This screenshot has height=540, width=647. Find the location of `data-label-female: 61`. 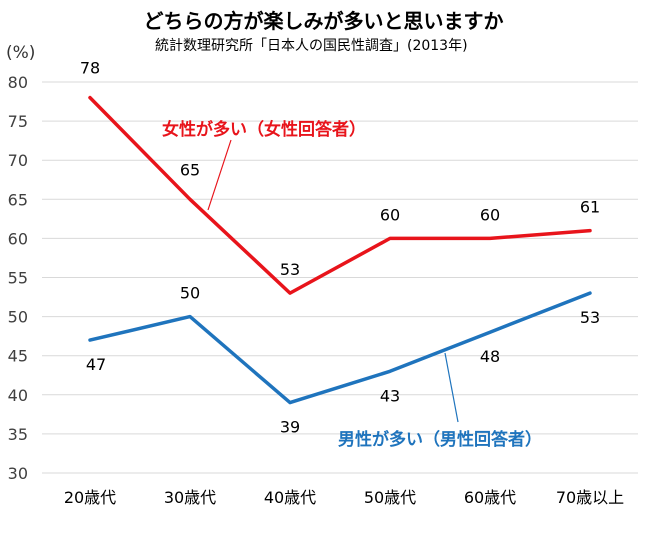

data-label-female: 61 is located at coordinates (590, 207).